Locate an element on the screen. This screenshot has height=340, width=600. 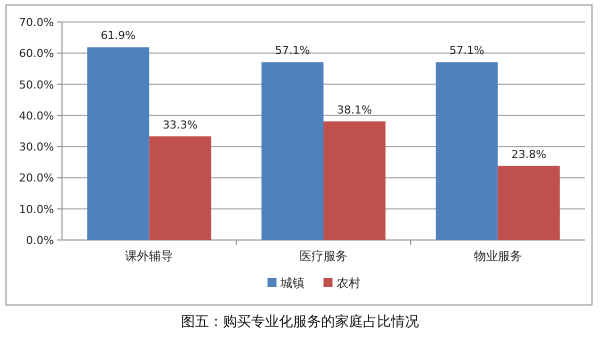
data-label: 38.1% is located at coordinates (354, 109).